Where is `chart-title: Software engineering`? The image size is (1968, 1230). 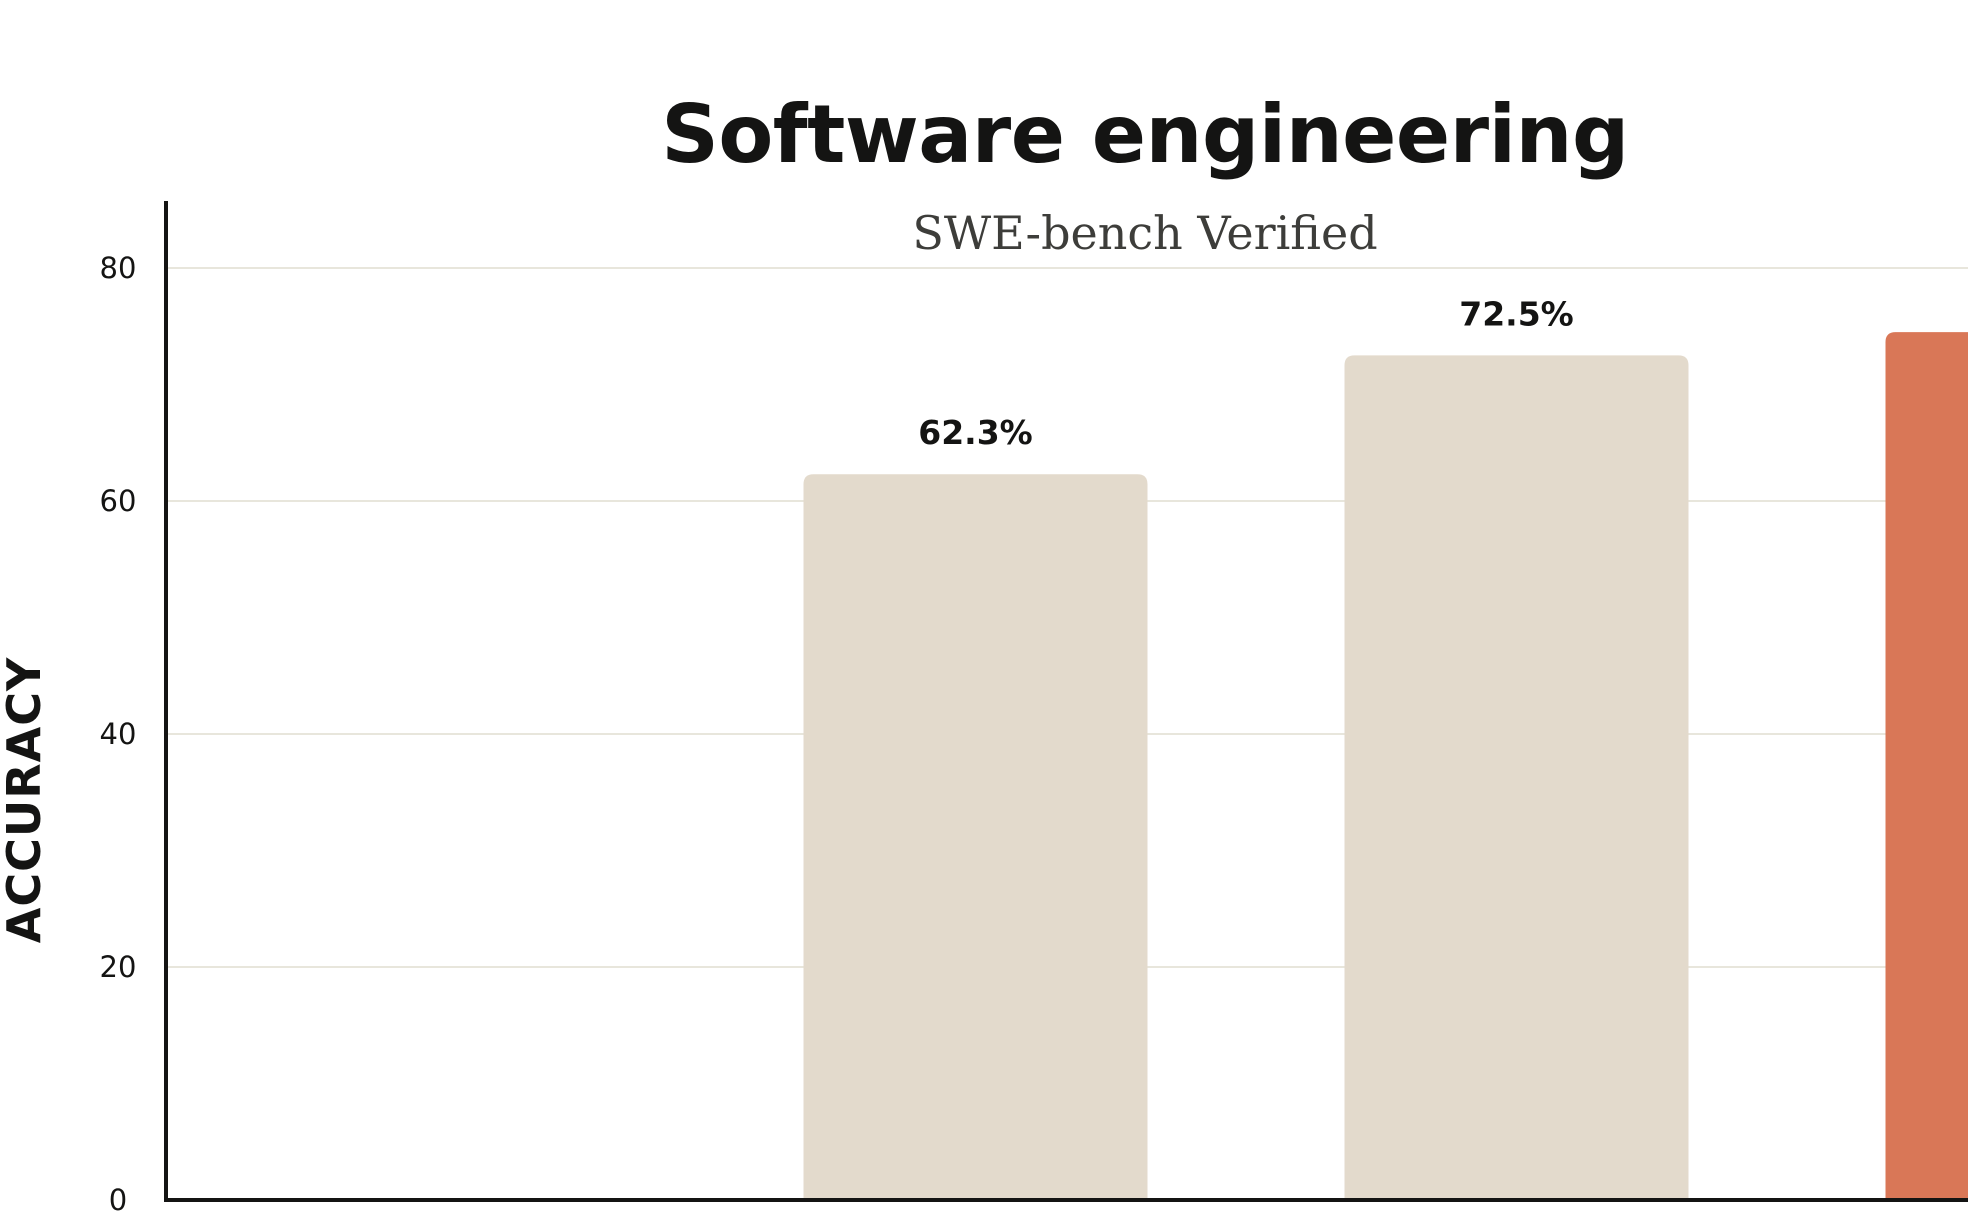
chart-title: Software engineering is located at coordinates (1145, 134).